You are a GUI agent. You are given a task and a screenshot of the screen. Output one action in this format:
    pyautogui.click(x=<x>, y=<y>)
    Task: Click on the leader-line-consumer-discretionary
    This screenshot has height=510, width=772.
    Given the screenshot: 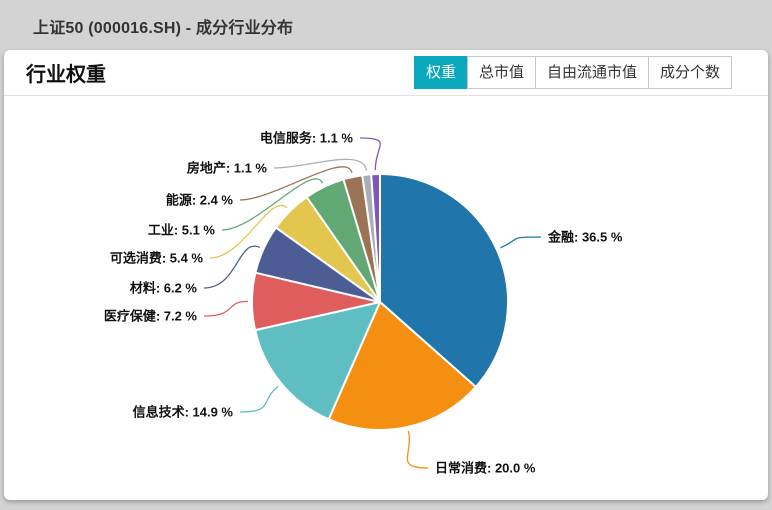 What is the action you would take?
    pyautogui.click(x=248, y=231)
    